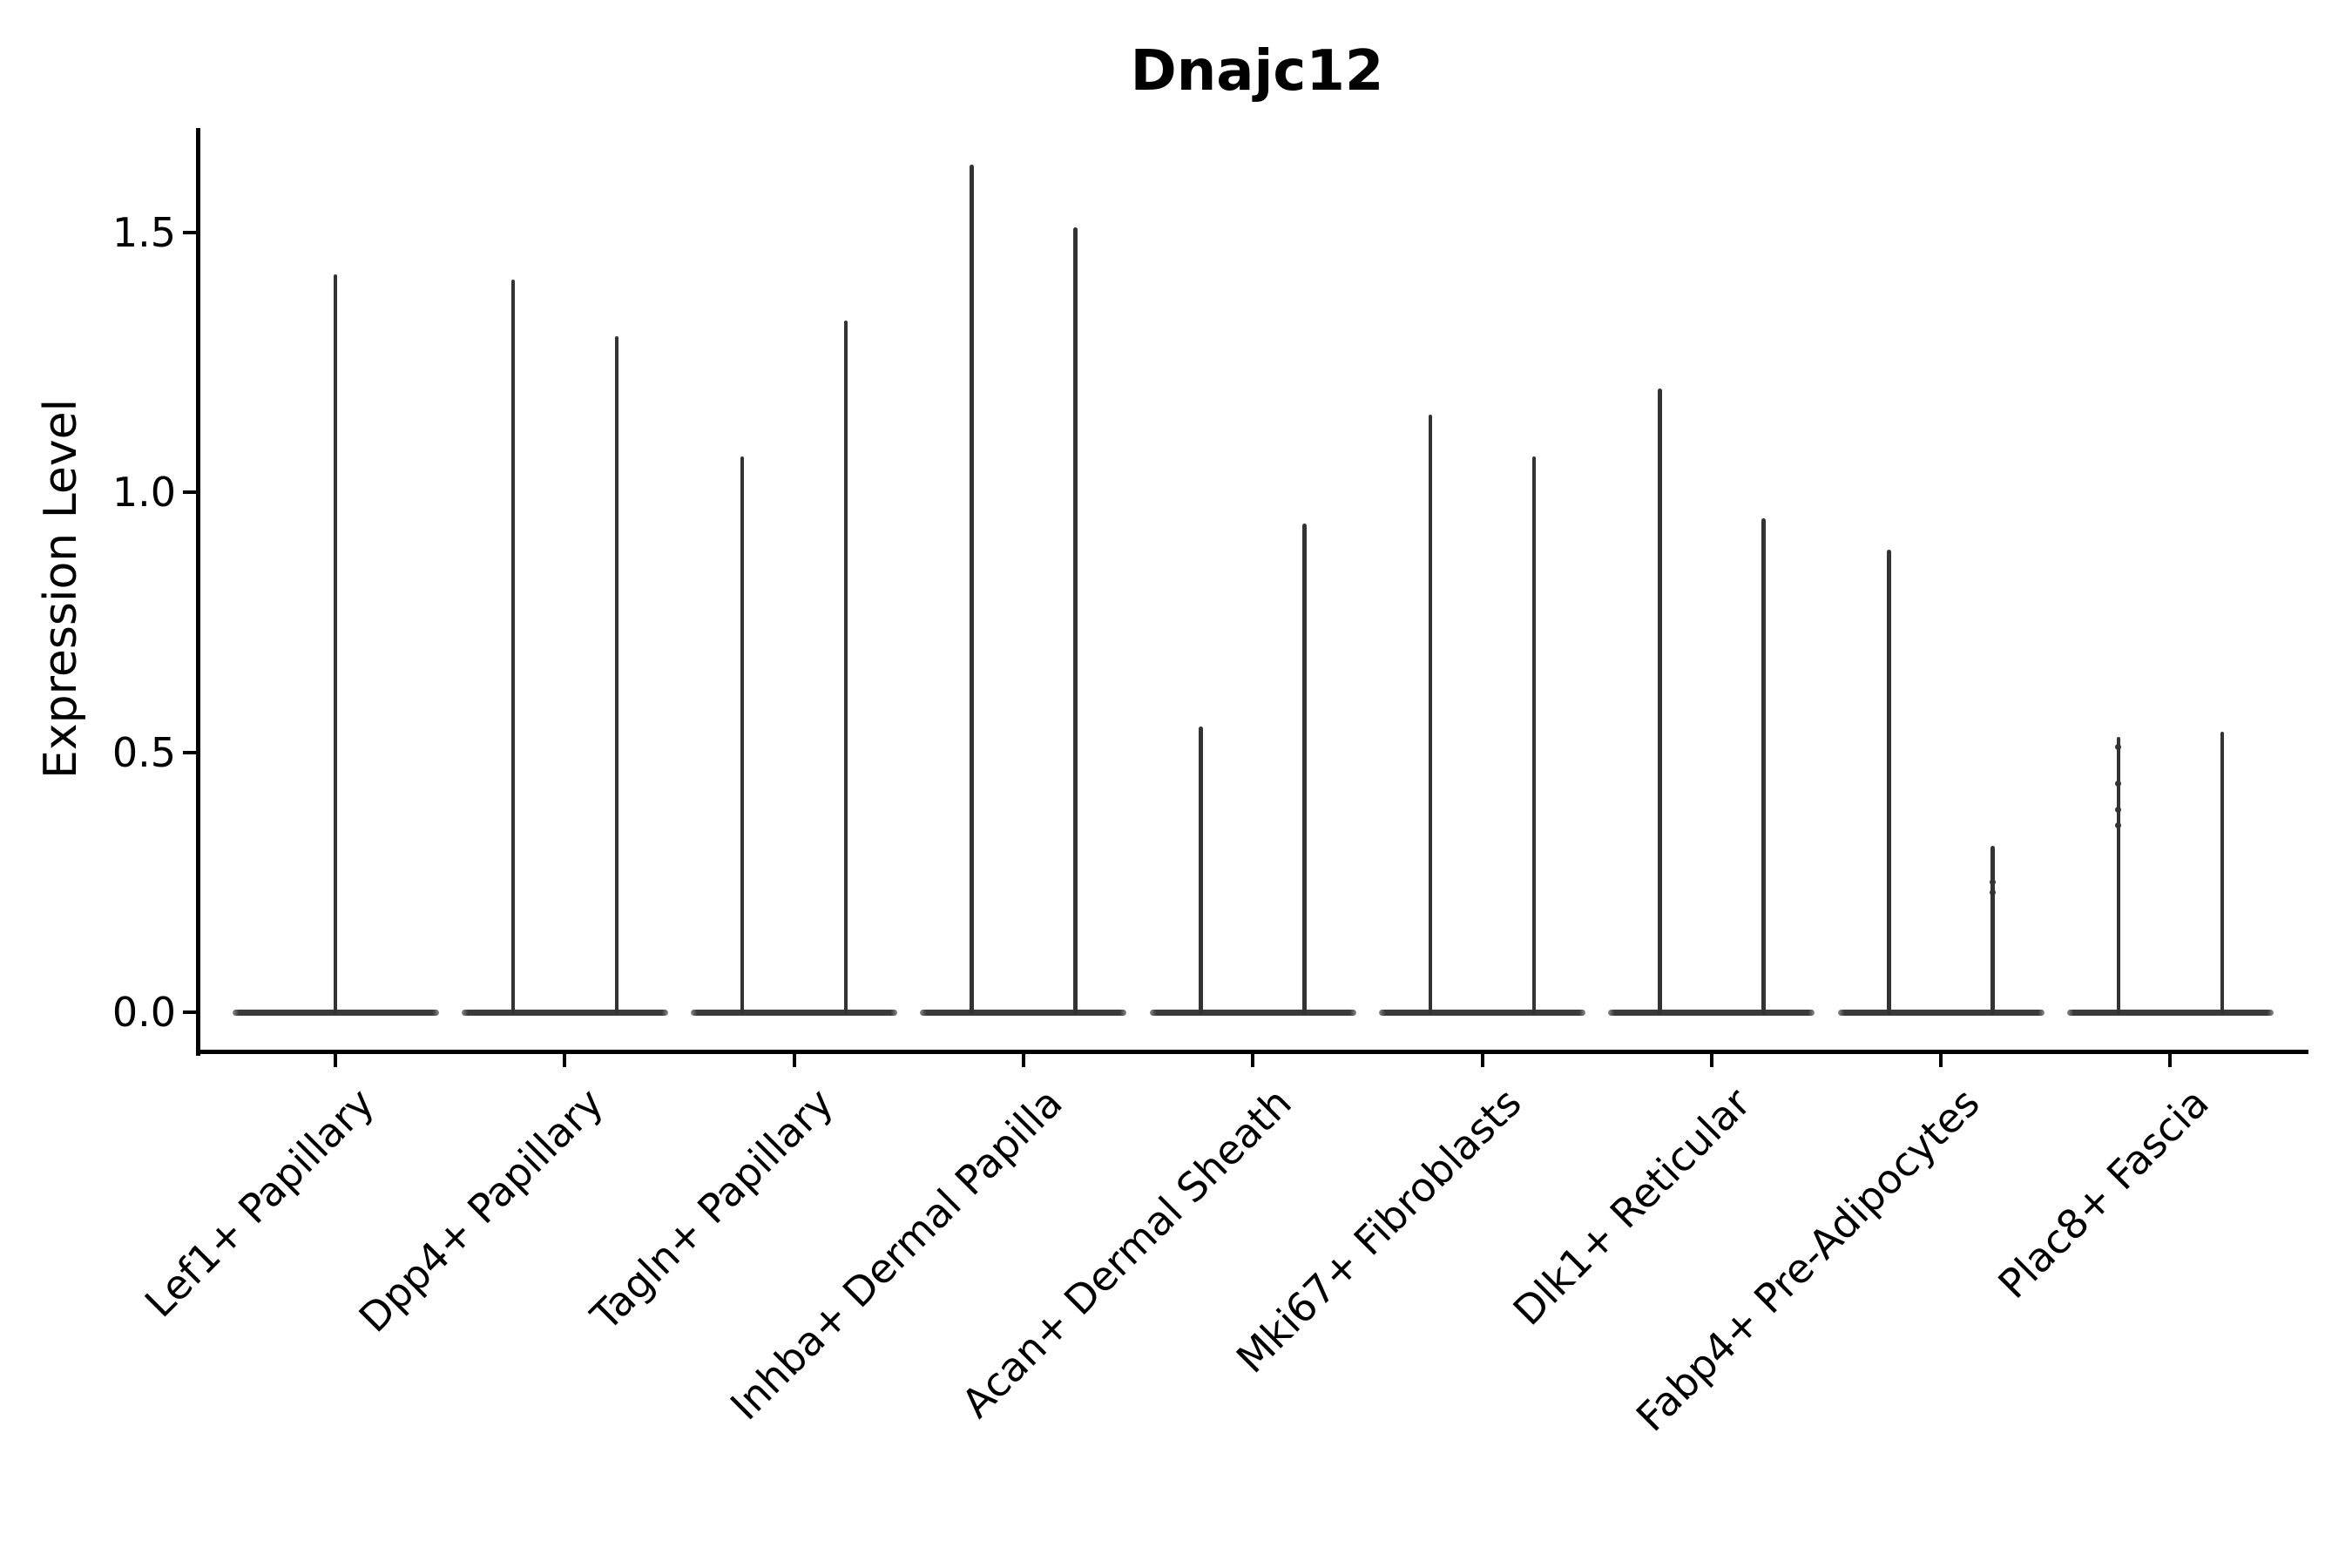 This screenshot has height=1568, width=2352. Describe the element at coordinates (896, 1253) in the screenshot. I see `x-tick-label: Inhba+ Dermal Papilla` at that location.